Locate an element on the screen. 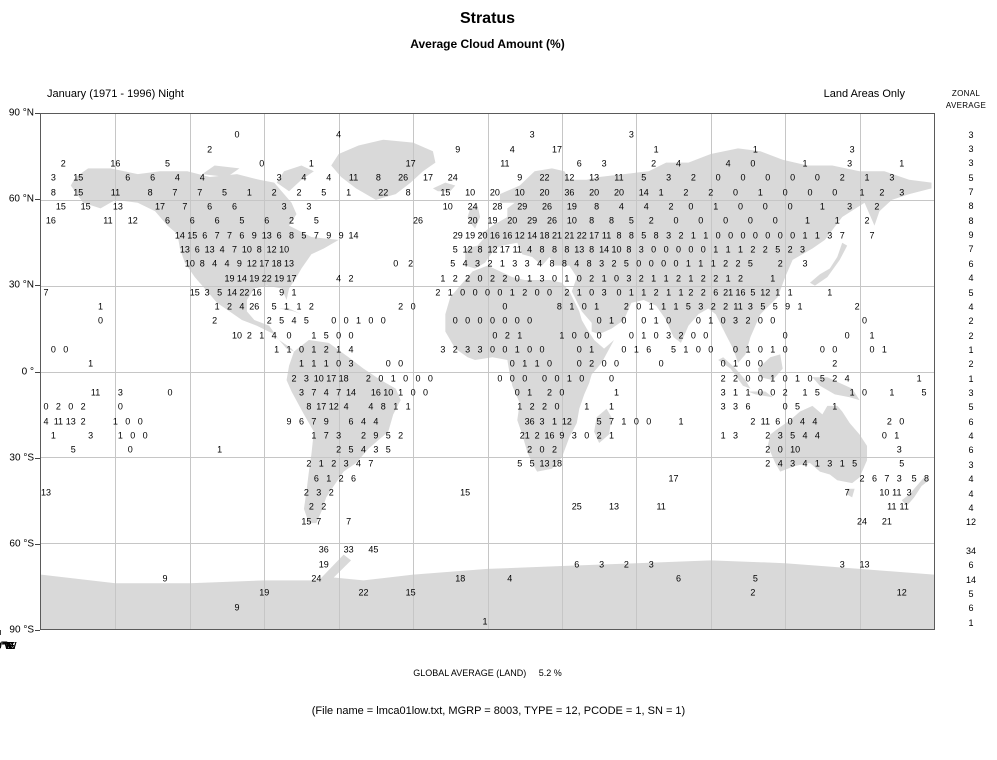 The image size is (997, 760). x-axis-label: 30 °E is located at coordinates (6, 646).